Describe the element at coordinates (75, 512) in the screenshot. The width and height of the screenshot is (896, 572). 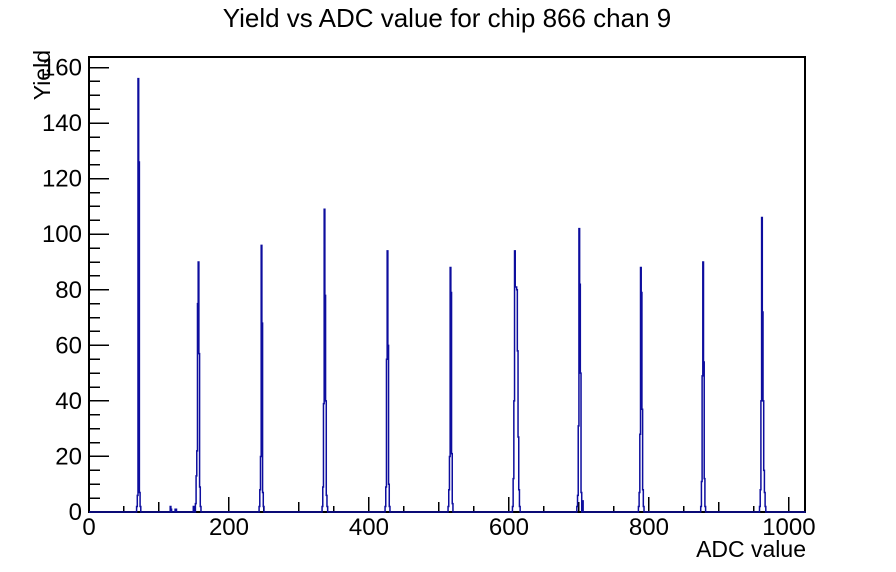
I see `y-tick-label: 0` at that location.